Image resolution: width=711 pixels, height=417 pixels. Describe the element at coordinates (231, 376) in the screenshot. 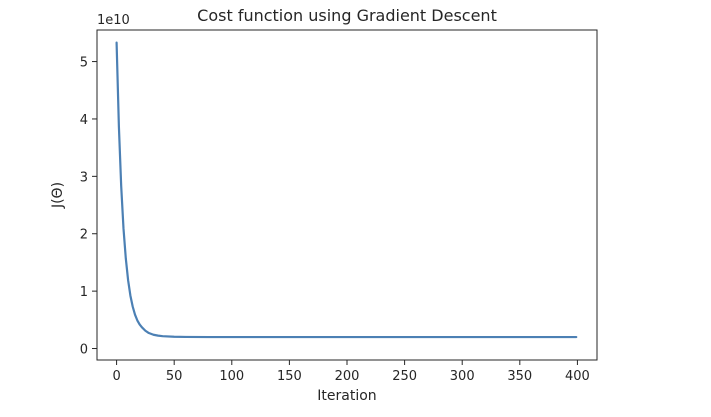

I see `x-tick-label: 100` at that location.